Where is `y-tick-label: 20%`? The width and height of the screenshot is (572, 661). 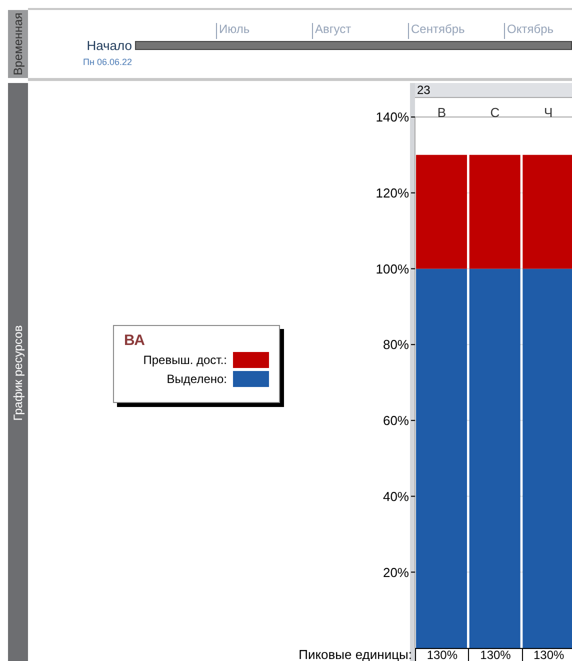
y-tick-label: 20% is located at coordinates (396, 572).